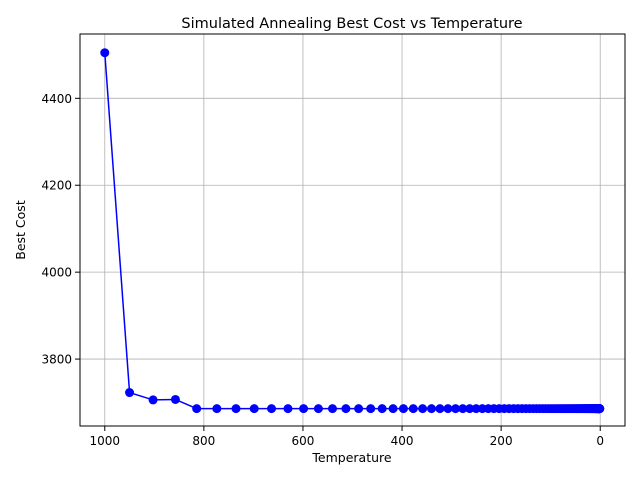  I want to click on x-tick-label: 200, so click(501, 441).